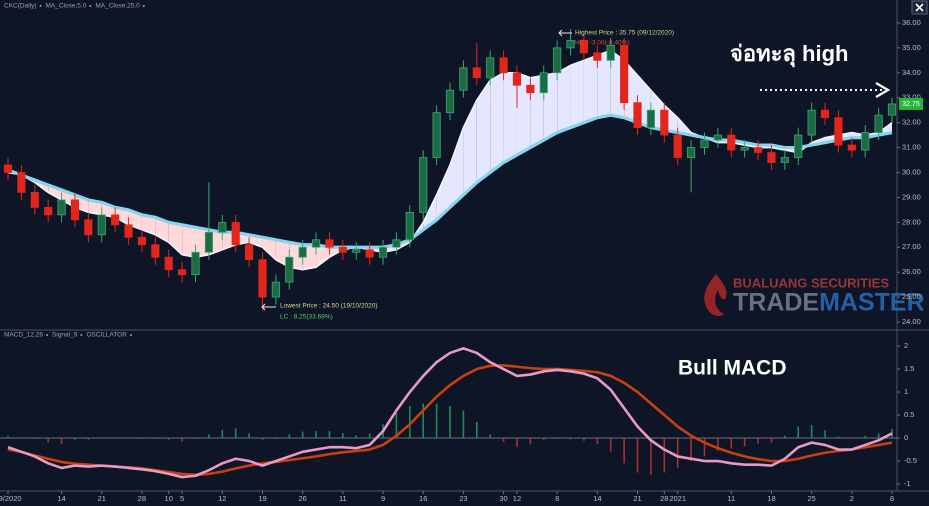 The image size is (929, 506). Describe the element at coordinates (872, 303) in the screenshot. I see `watermark-brand: MASTER` at that location.